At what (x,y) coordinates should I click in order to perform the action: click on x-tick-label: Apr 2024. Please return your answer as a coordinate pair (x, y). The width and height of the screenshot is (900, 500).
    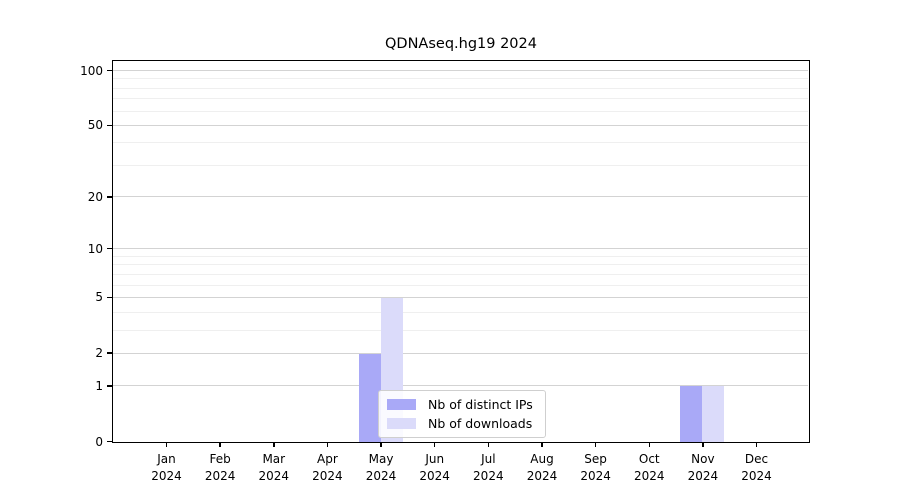
    Looking at the image, I should click on (327, 467).